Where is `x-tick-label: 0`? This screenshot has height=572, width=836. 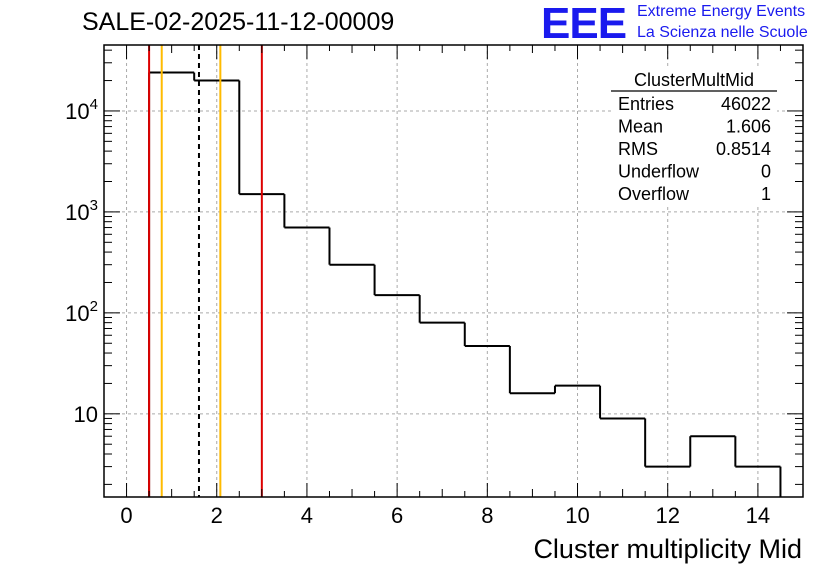 x-tick-label: 0 is located at coordinates (126, 515).